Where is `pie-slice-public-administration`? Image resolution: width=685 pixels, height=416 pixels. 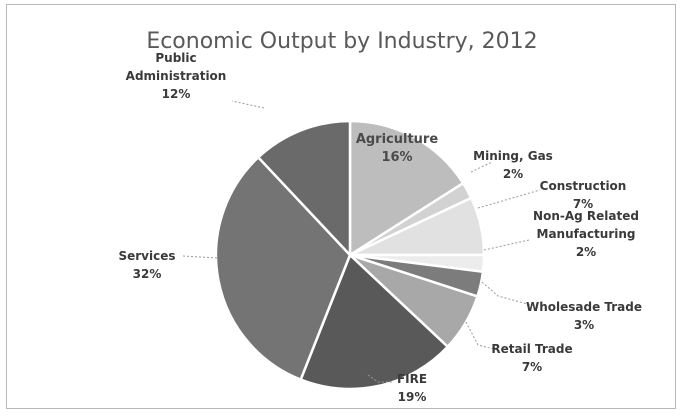 pie-slice-public-administration is located at coordinates (304, 189).